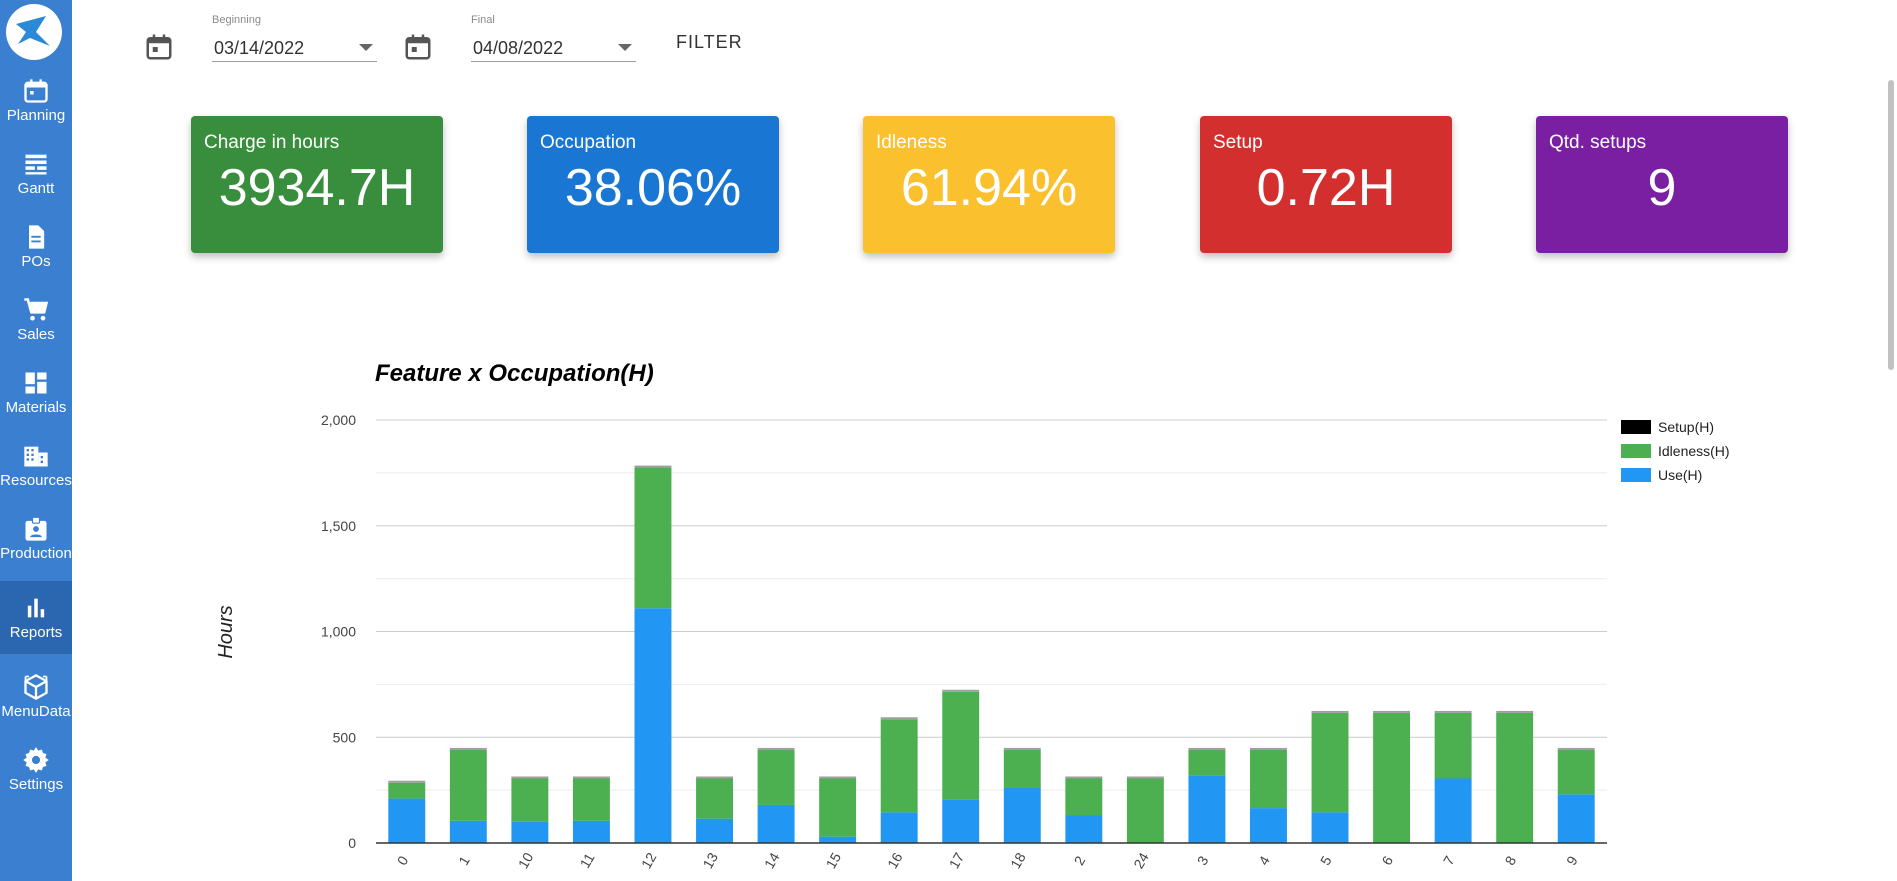 The image size is (1897, 881). Describe the element at coordinates (159, 47) in the screenshot. I see `beginning-calendar-icon` at that location.